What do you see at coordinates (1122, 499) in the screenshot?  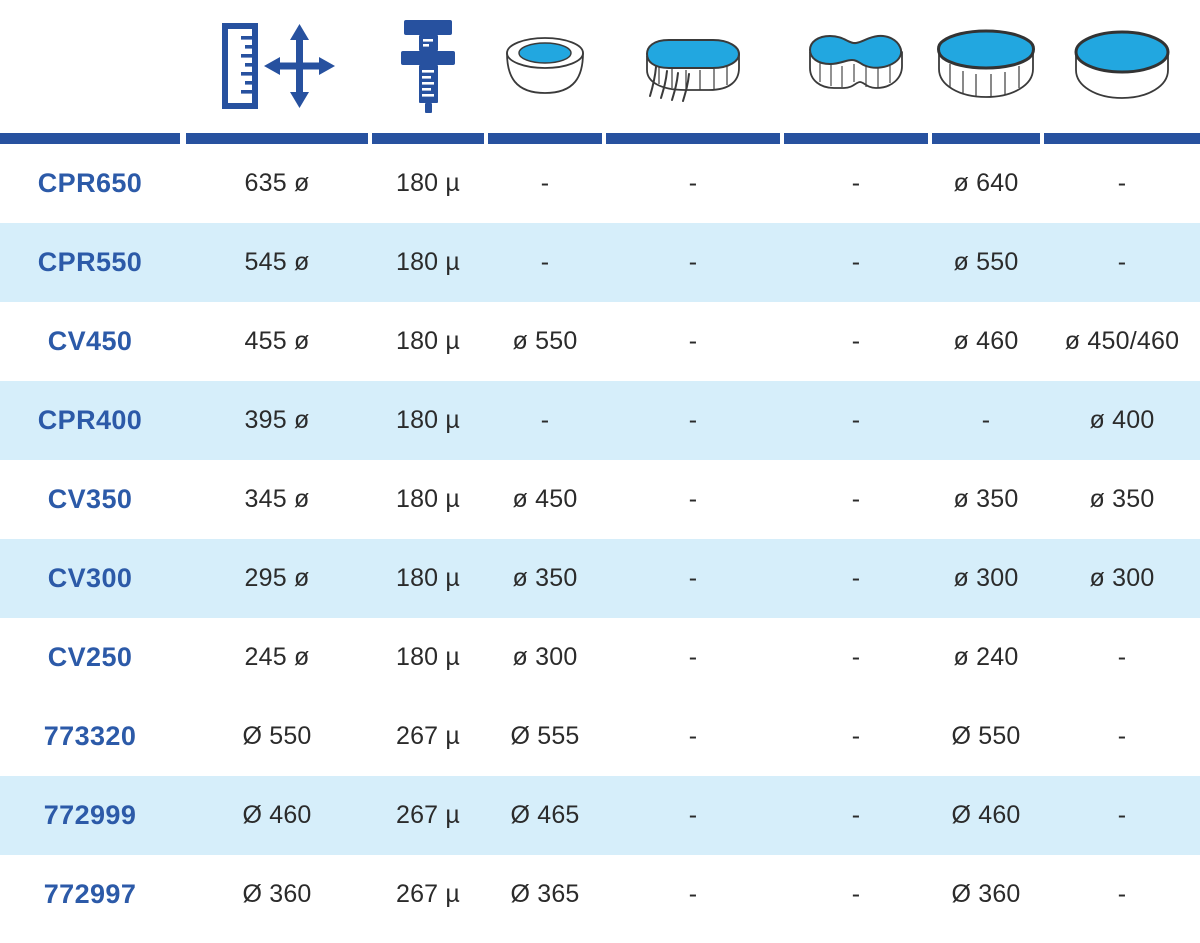 I see `cell-roundpool: ø 350` at bounding box center [1122, 499].